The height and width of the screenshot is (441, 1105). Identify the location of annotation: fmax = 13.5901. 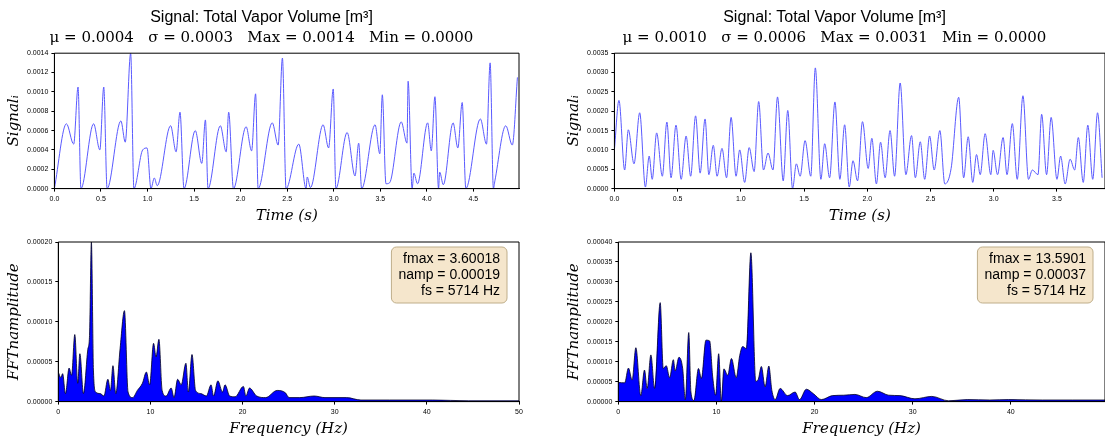
(1038, 257).